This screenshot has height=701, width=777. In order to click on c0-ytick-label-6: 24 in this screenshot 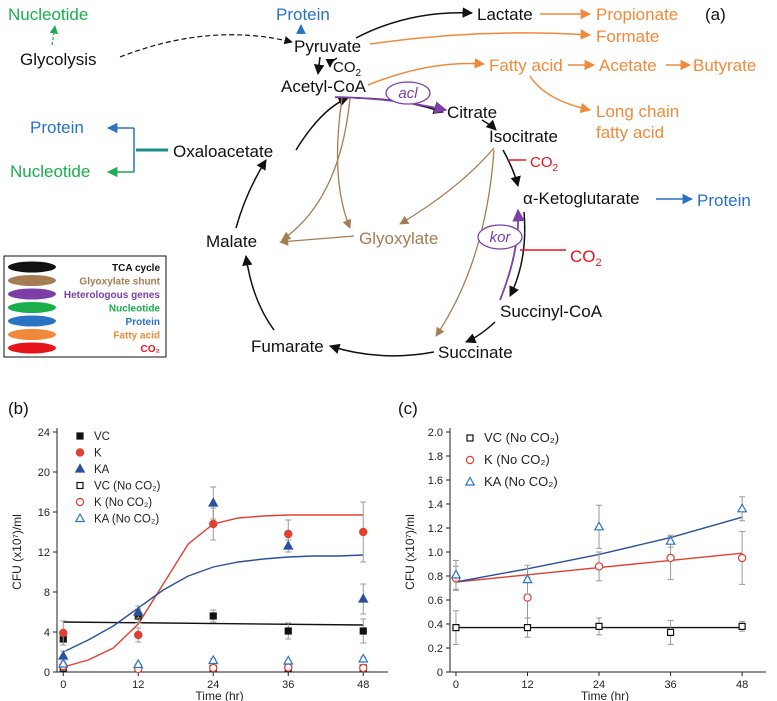, I will do `click(44, 433)`.